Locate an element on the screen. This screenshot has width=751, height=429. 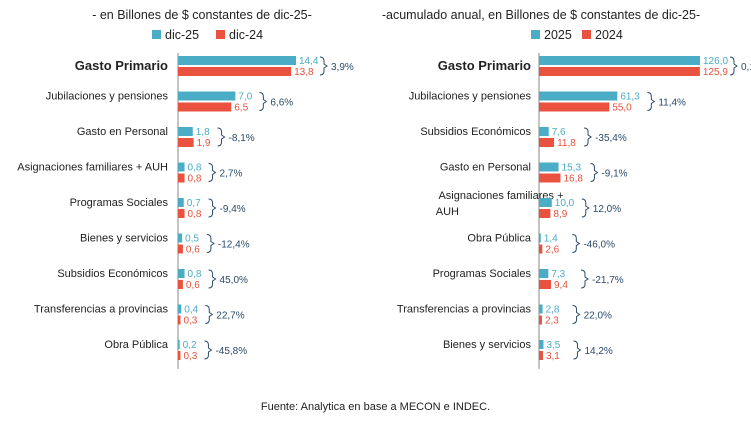
change-label: -9,1% is located at coordinates (614, 174).